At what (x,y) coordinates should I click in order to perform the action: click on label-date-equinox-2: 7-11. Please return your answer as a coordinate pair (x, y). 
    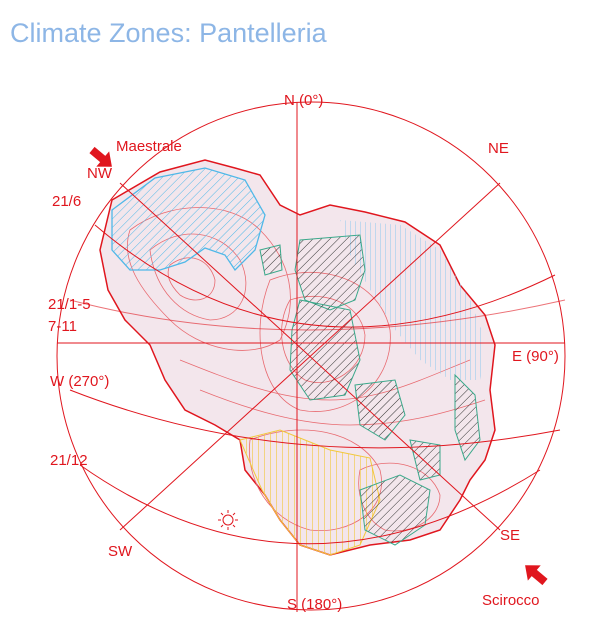
    Looking at the image, I should click on (62, 326).